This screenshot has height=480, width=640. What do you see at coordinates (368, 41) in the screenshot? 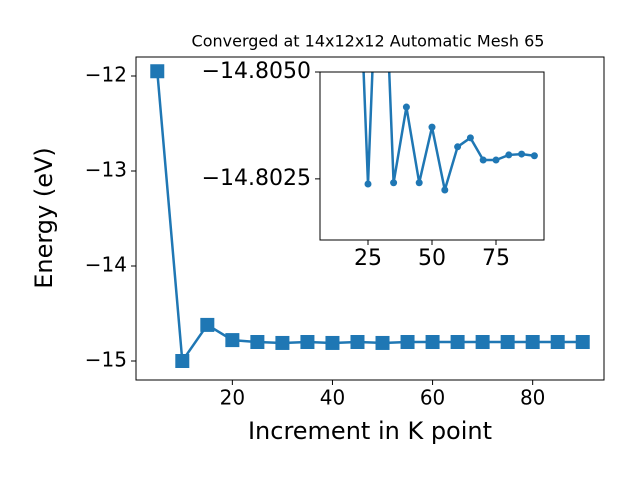
I see `chart-title: Converged at 14x12x12 Automatic Mesh 65` at bounding box center [368, 41].